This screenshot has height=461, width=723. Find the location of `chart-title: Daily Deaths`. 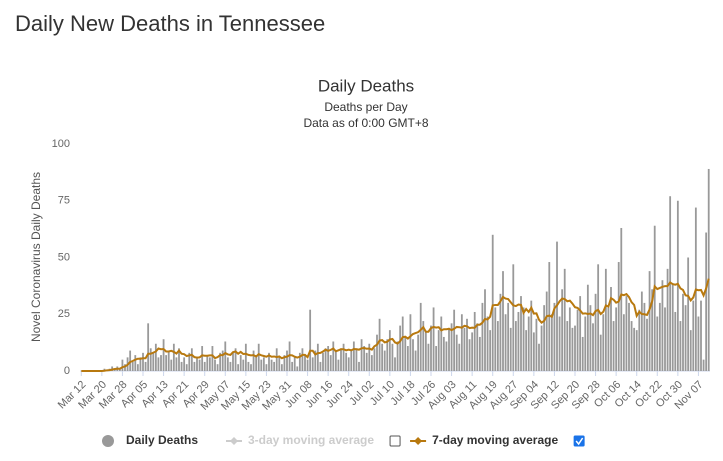

chart-title: Daily Deaths is located at coordinates (366, 85).